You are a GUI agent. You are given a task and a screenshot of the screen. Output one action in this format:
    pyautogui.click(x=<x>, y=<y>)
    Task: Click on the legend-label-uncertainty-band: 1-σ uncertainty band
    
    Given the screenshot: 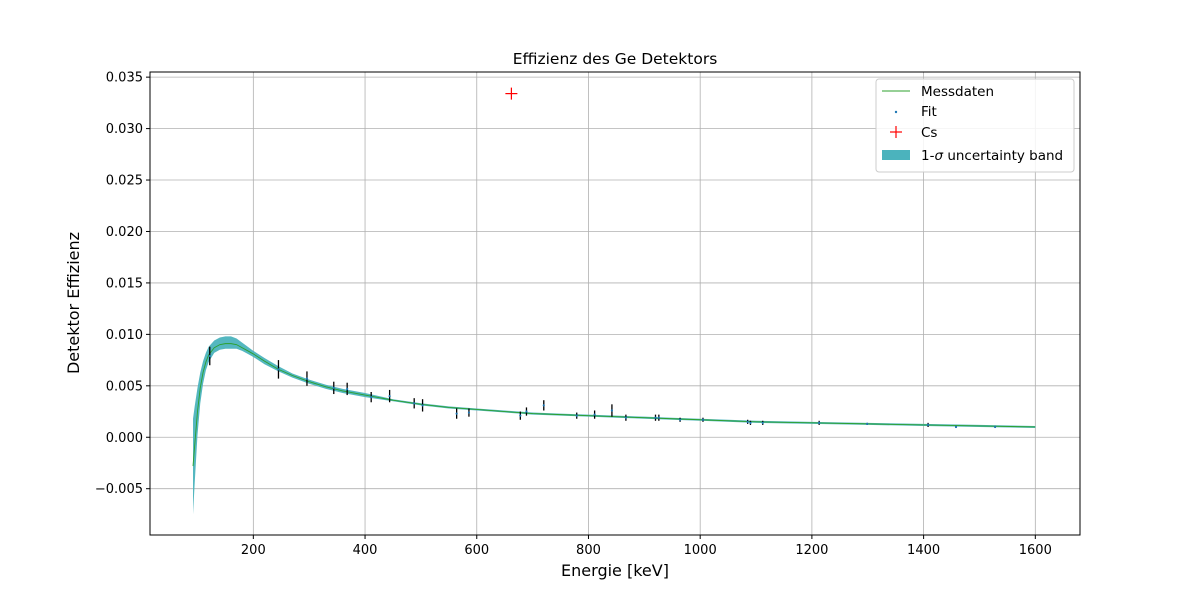 What is the action you would take?
    pyautogui.click(x=992, y=156)
    